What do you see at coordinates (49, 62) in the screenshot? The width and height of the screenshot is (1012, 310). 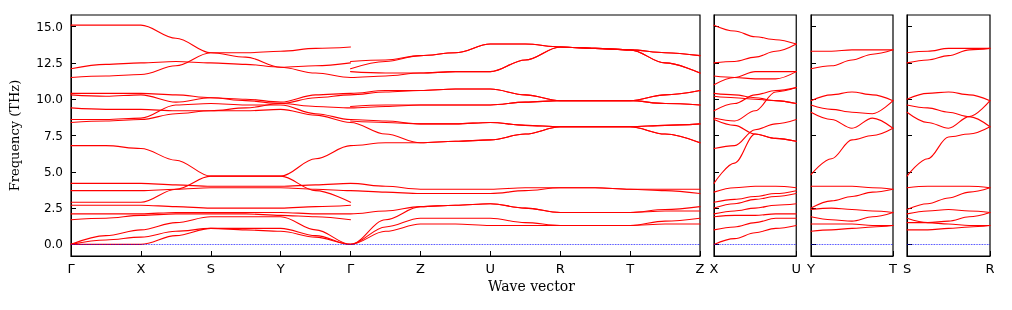 I see `y-tick-label: 12.5` at bounding box center [49, 62].